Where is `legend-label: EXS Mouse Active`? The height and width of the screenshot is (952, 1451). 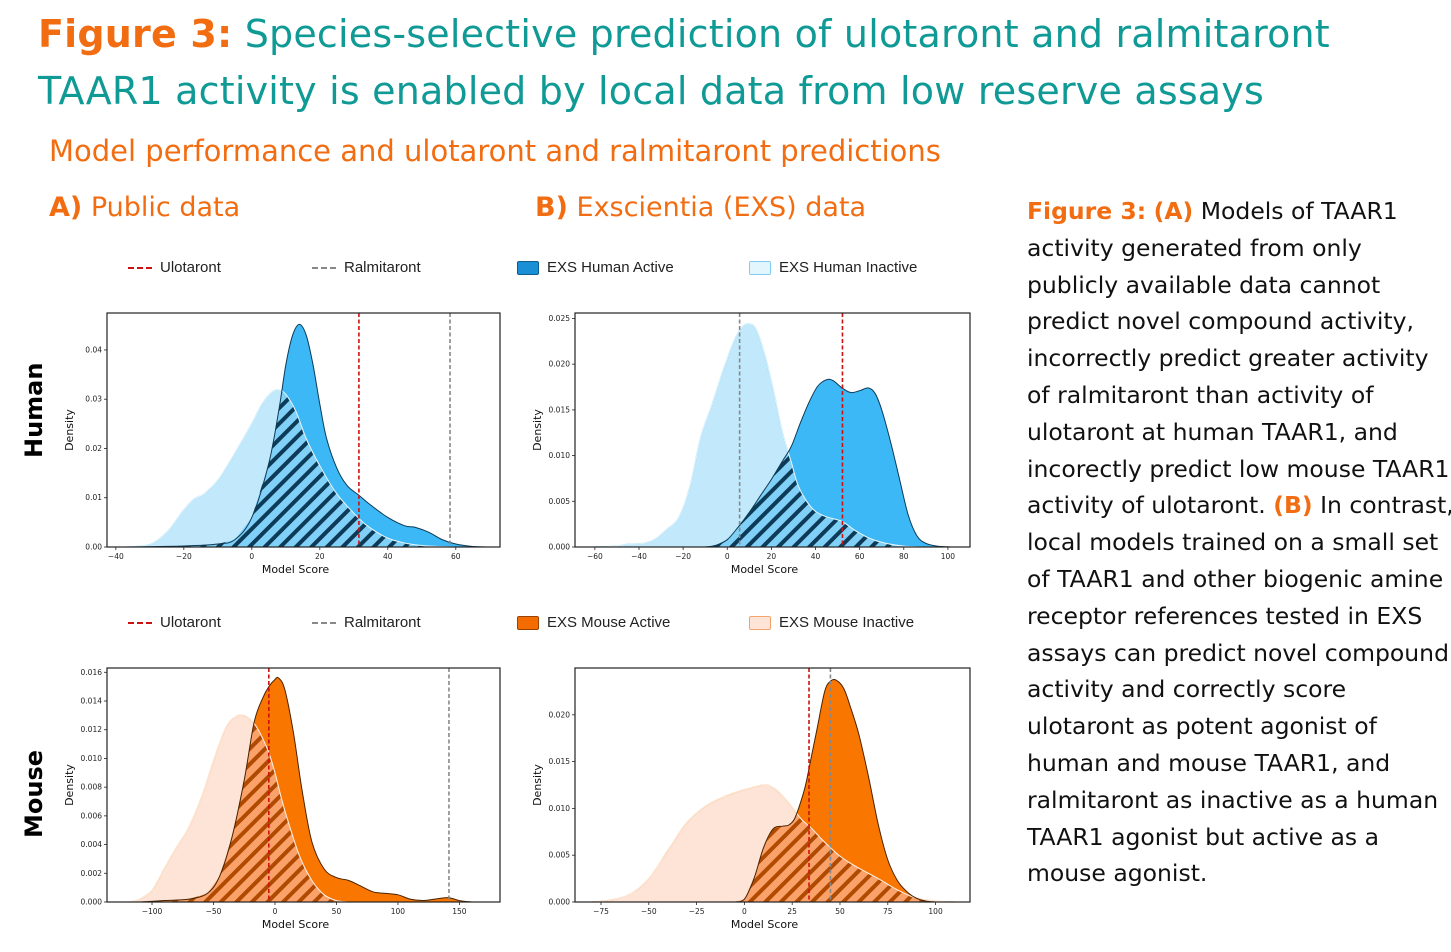 legend-label: EXS Mouse Active is located at coordinates (609, 622).